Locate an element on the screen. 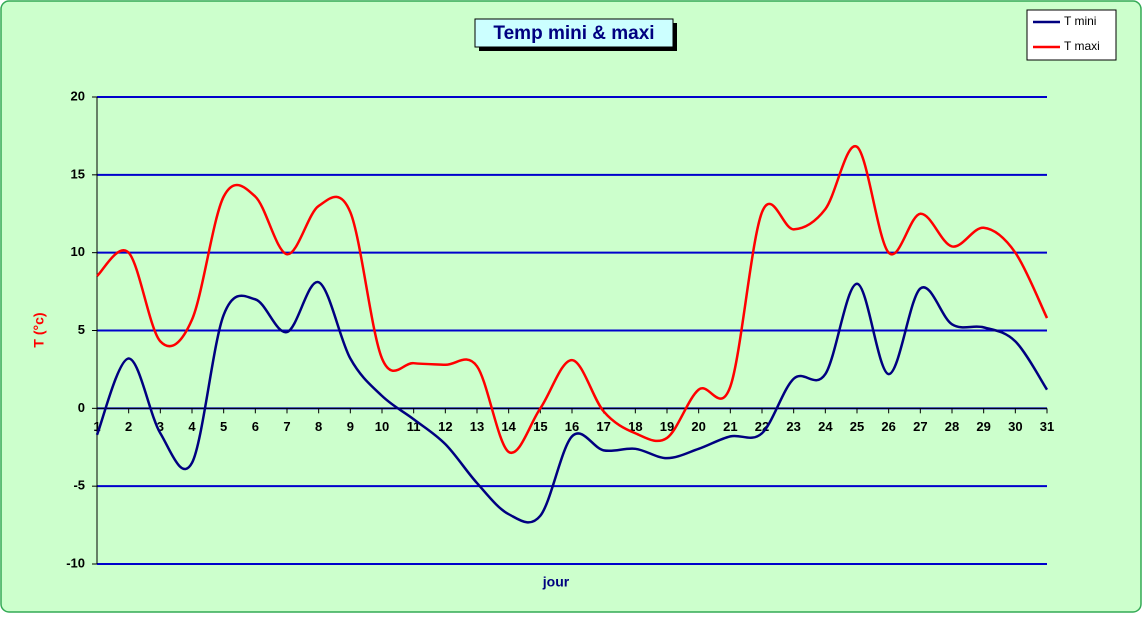  x-tick-label: 17 is located at coordinates (603, 426).